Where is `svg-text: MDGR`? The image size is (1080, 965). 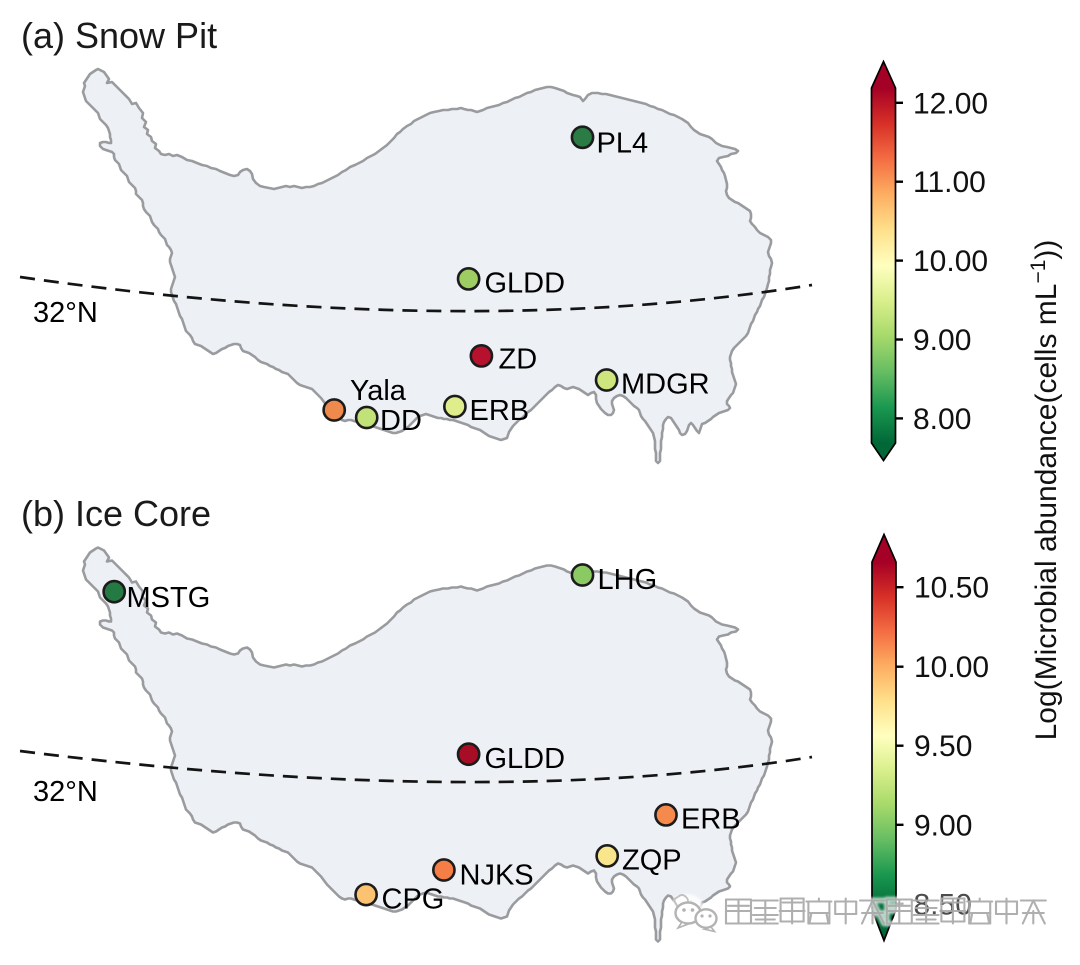 svg-text: MDGR is located at coordinates (665, 385).